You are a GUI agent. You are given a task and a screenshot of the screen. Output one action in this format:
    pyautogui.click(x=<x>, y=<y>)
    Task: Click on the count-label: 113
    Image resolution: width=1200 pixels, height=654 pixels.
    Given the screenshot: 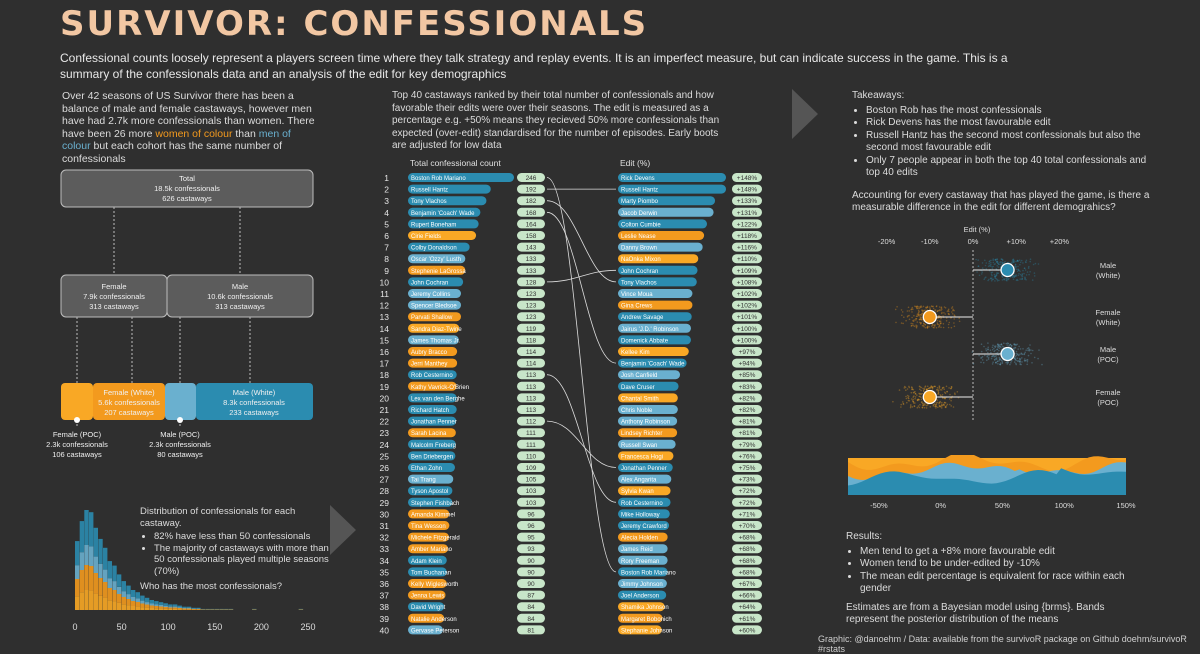 What is the action you would take?
    pyautogui.click(x=531, y=398)
    